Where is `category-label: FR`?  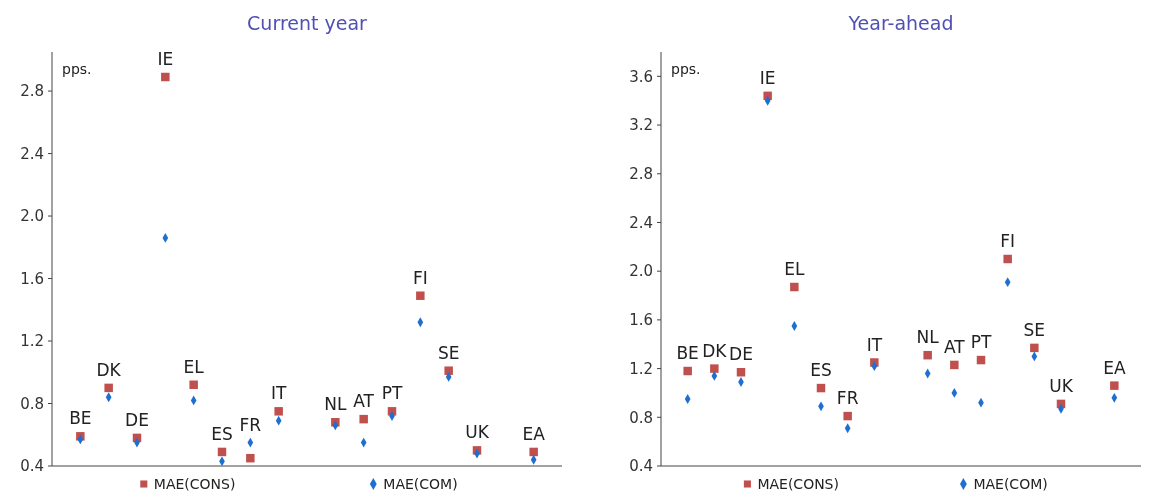 category-label: FR is located at coordinates (250, 424).